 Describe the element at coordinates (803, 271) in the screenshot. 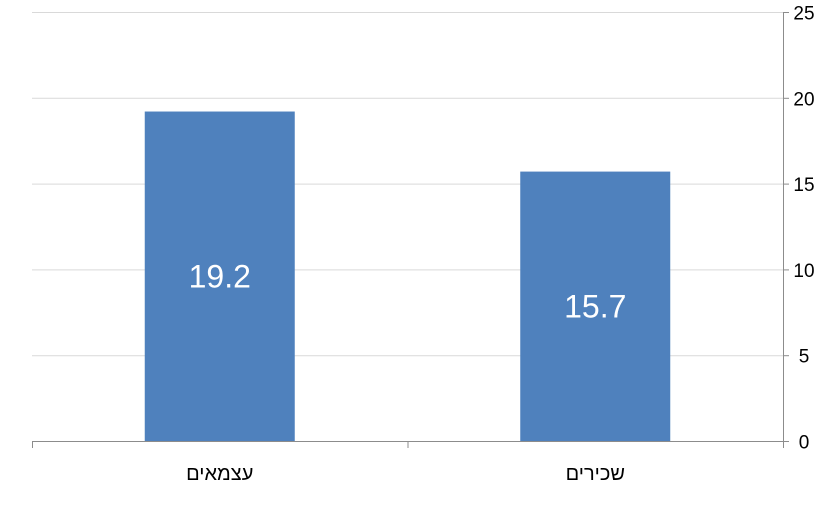

I see `y-tick-label-10: 10` at that location.